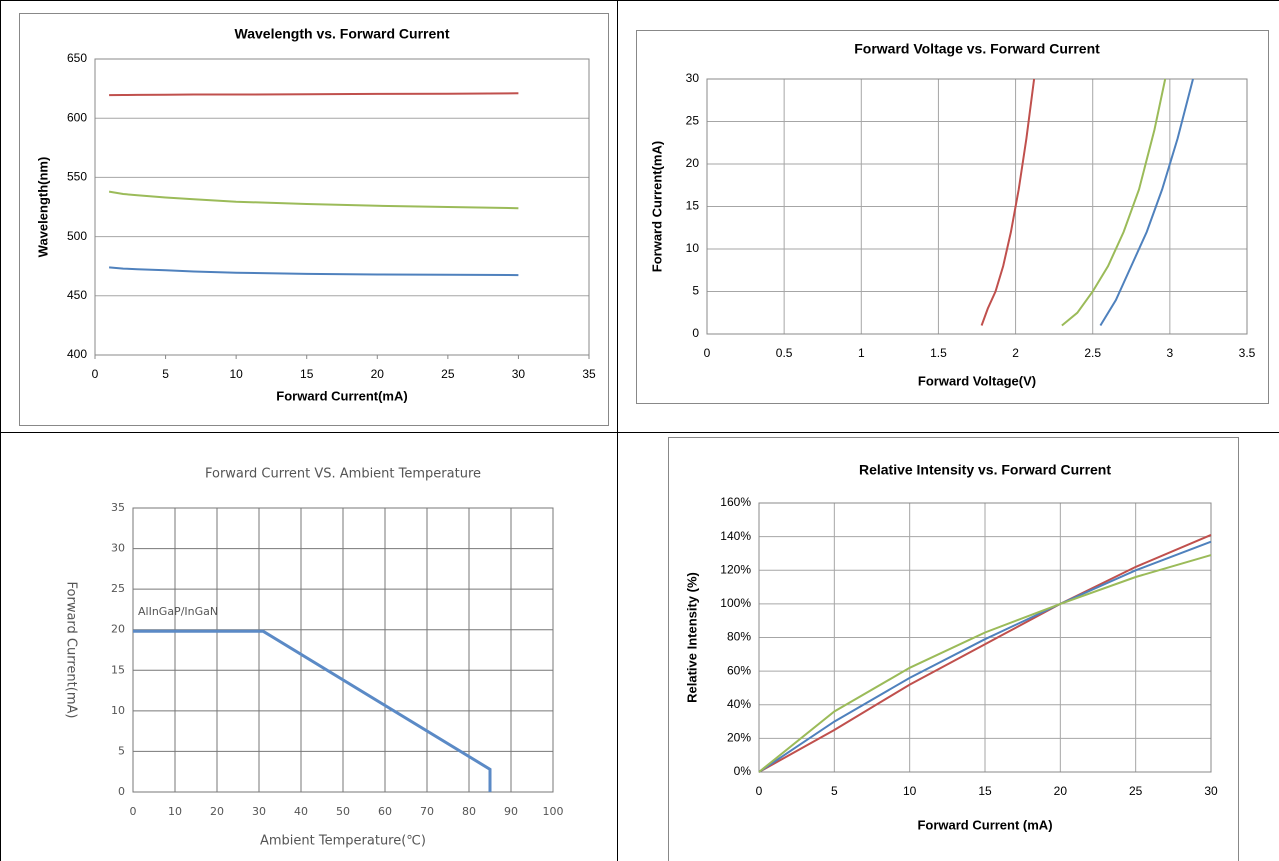 This screenshot has height=861, width=1279. I want to click on chart-title: Wavelength vs. Forward Current, so click(342, 34).